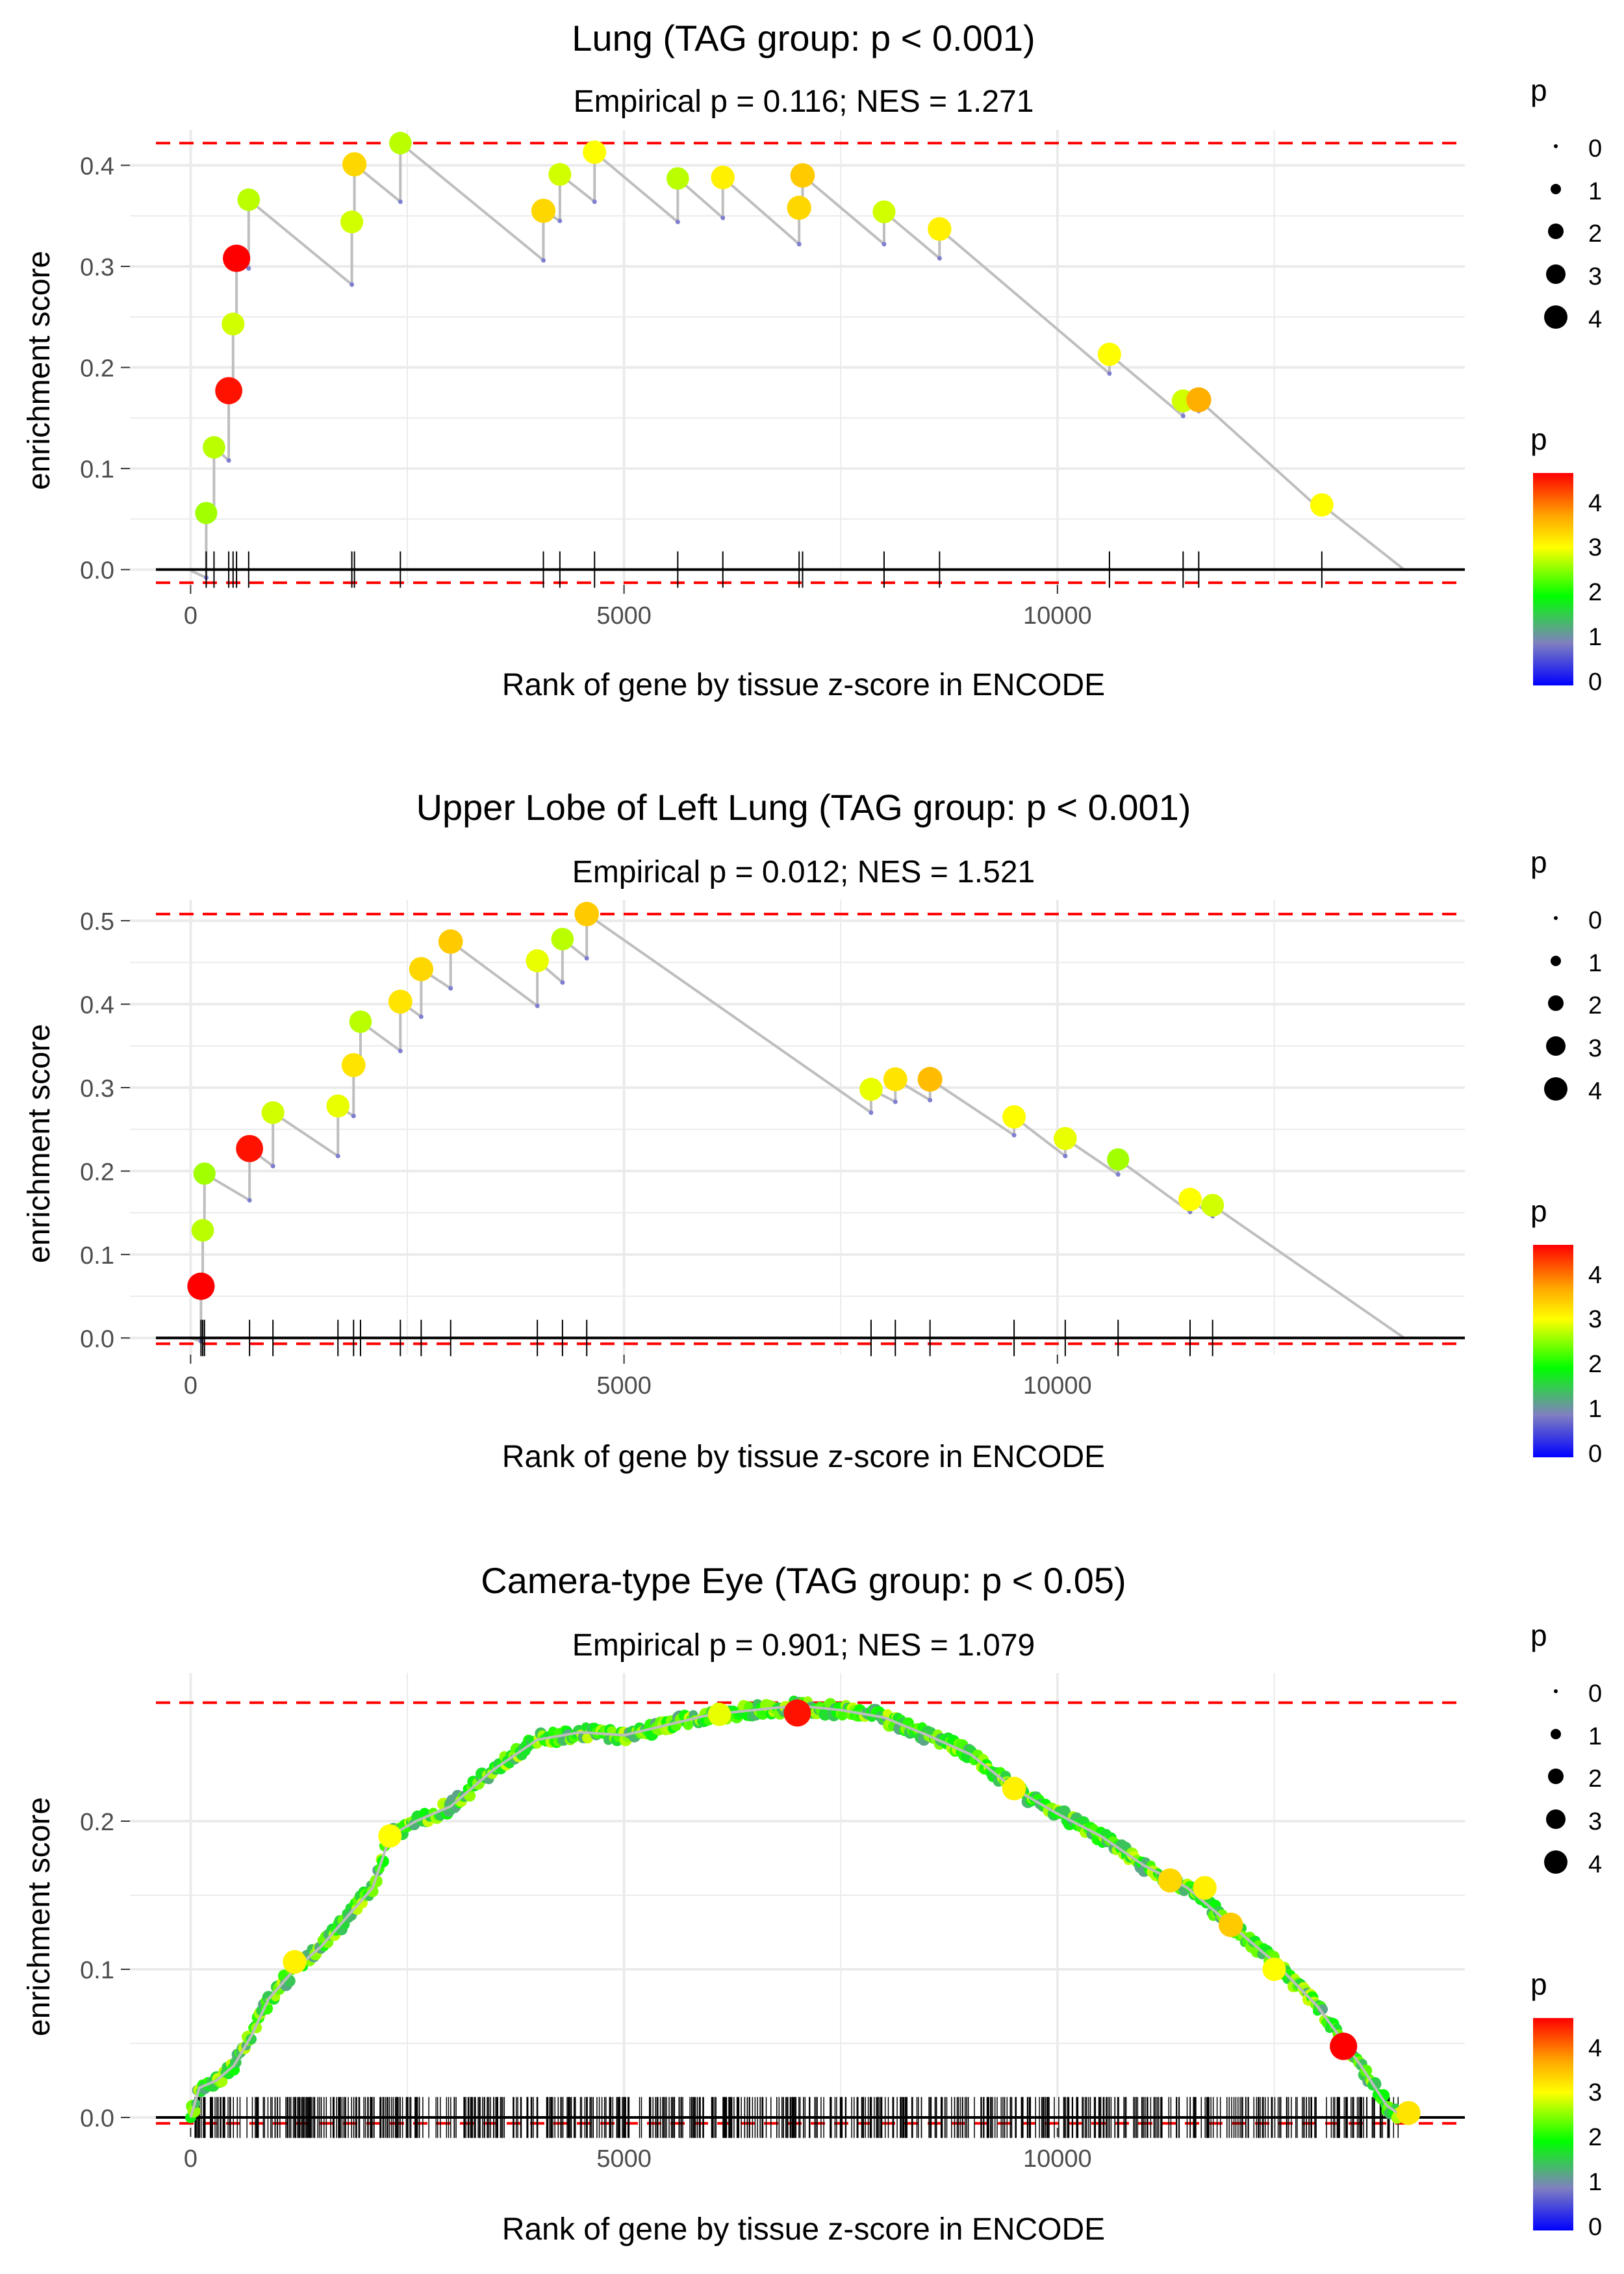  I want to click on y-tick-label: 0.2, so click(97, 369).